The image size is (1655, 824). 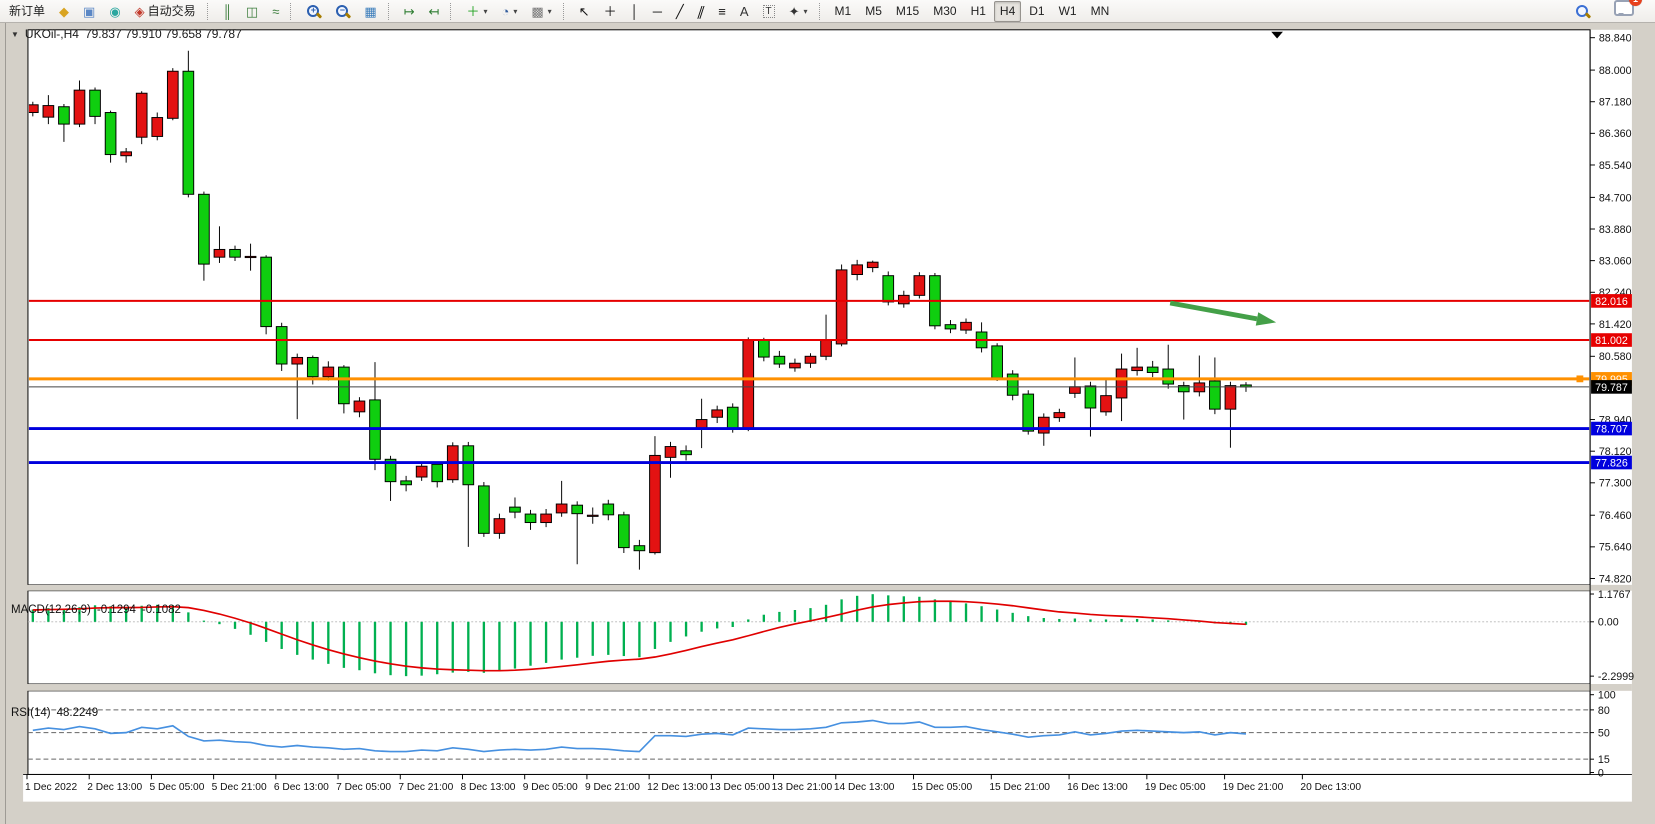 What do you see at coordinates (1625, 11) in the screenshot?
I see `notifications-button: 1` at bounding box center [1625, 11].